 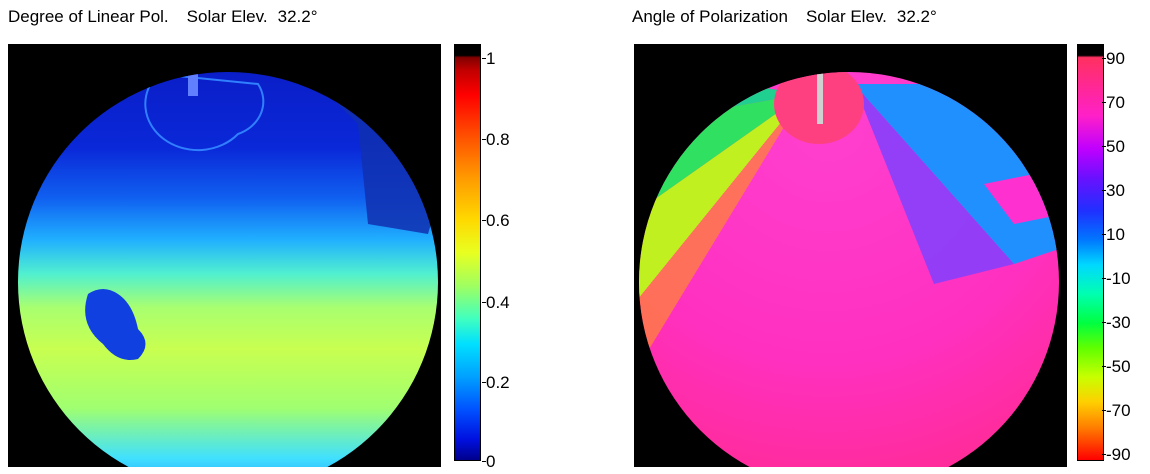 I want to click on dolp-solar-elev-label: Solar Elev., so click(x=227, y=16).